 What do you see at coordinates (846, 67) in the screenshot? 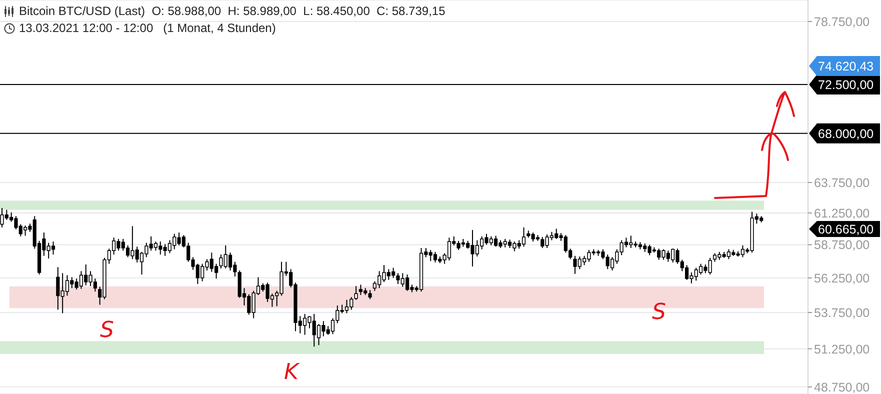
I see `text: 74.620,43` at bounding box center [846, 67].